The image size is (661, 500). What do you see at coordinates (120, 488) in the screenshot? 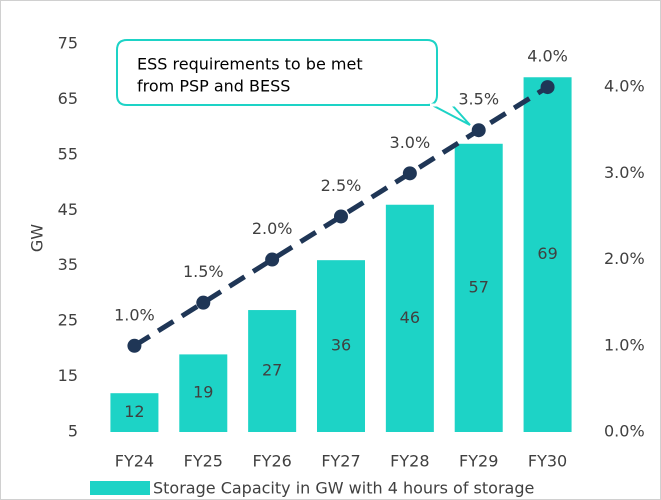
I see `legend-swatch` at bounding box center [120, 488].